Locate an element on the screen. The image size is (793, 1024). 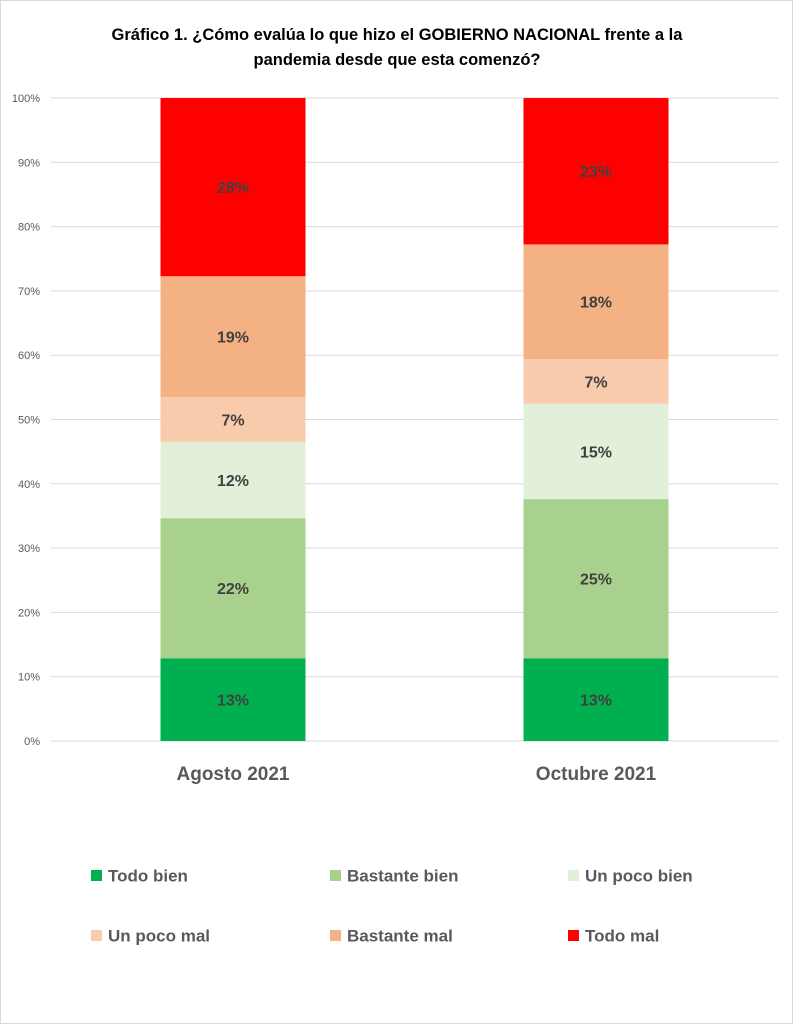
legend-label: Bastante bien is located at coordinates (402, 876).